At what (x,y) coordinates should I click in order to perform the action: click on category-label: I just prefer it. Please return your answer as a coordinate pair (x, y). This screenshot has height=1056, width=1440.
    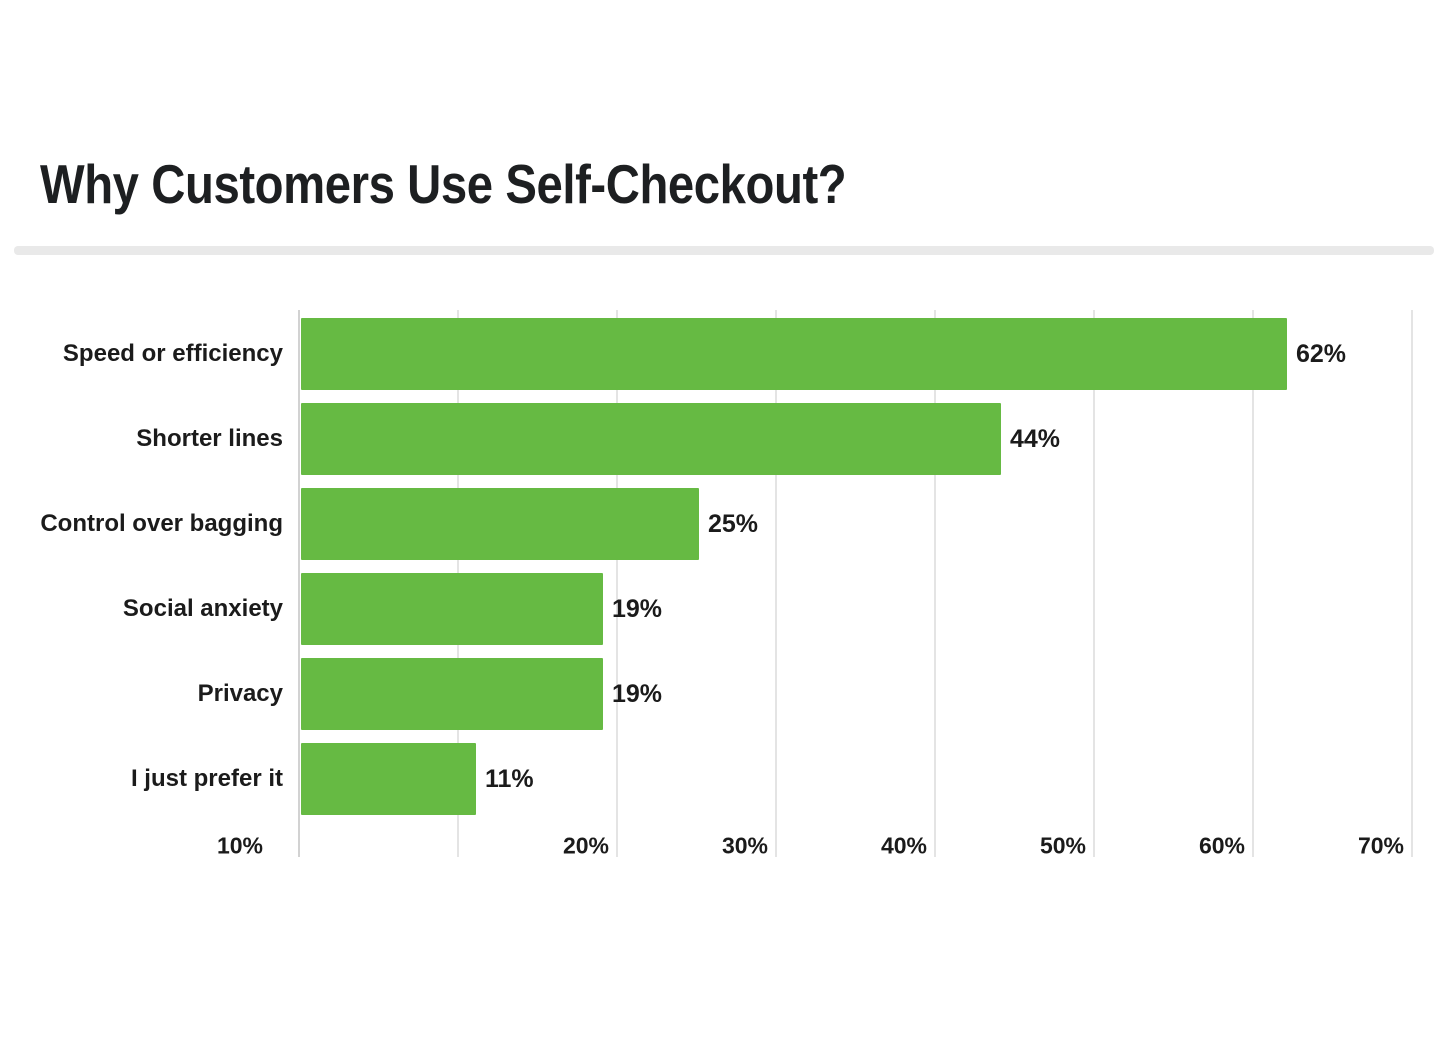
    Looking at the image, I should click on (206, 778).